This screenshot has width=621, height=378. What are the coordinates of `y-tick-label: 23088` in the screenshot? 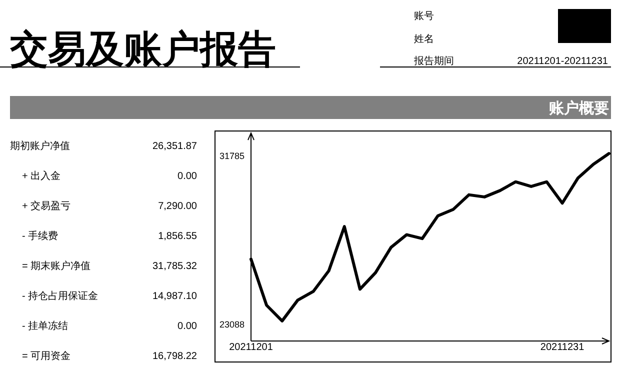 It's located at (232, 324).